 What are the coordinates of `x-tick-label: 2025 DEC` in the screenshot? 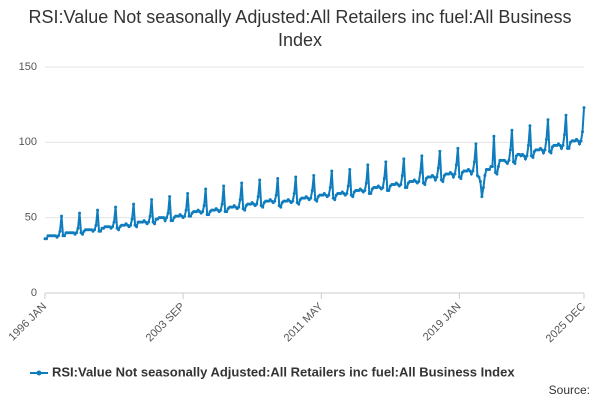 It's located at (566, 323).